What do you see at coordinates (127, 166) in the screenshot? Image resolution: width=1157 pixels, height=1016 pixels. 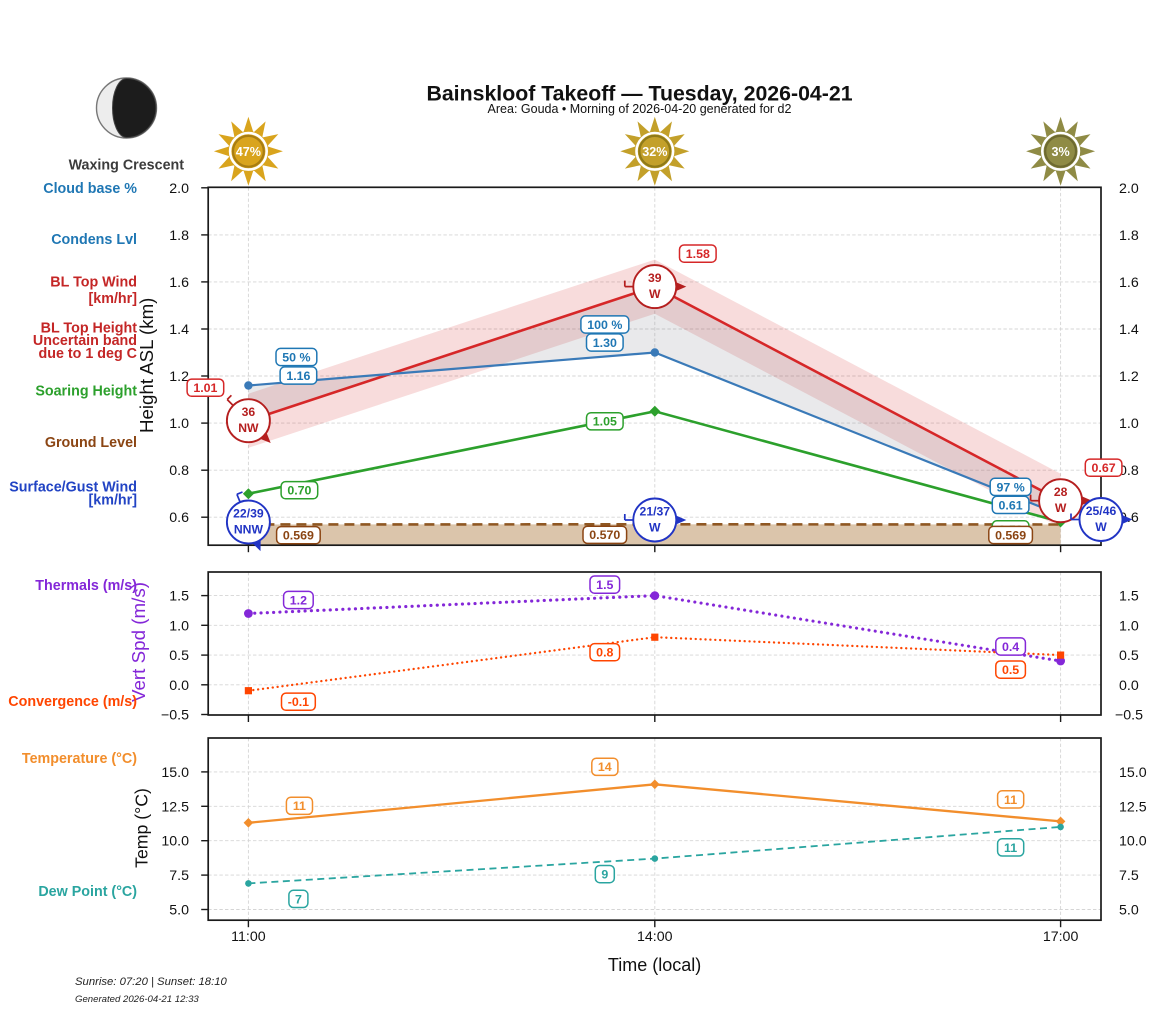 I see `svg-text: Waxing Crescent` at bounding box center [127, 166].